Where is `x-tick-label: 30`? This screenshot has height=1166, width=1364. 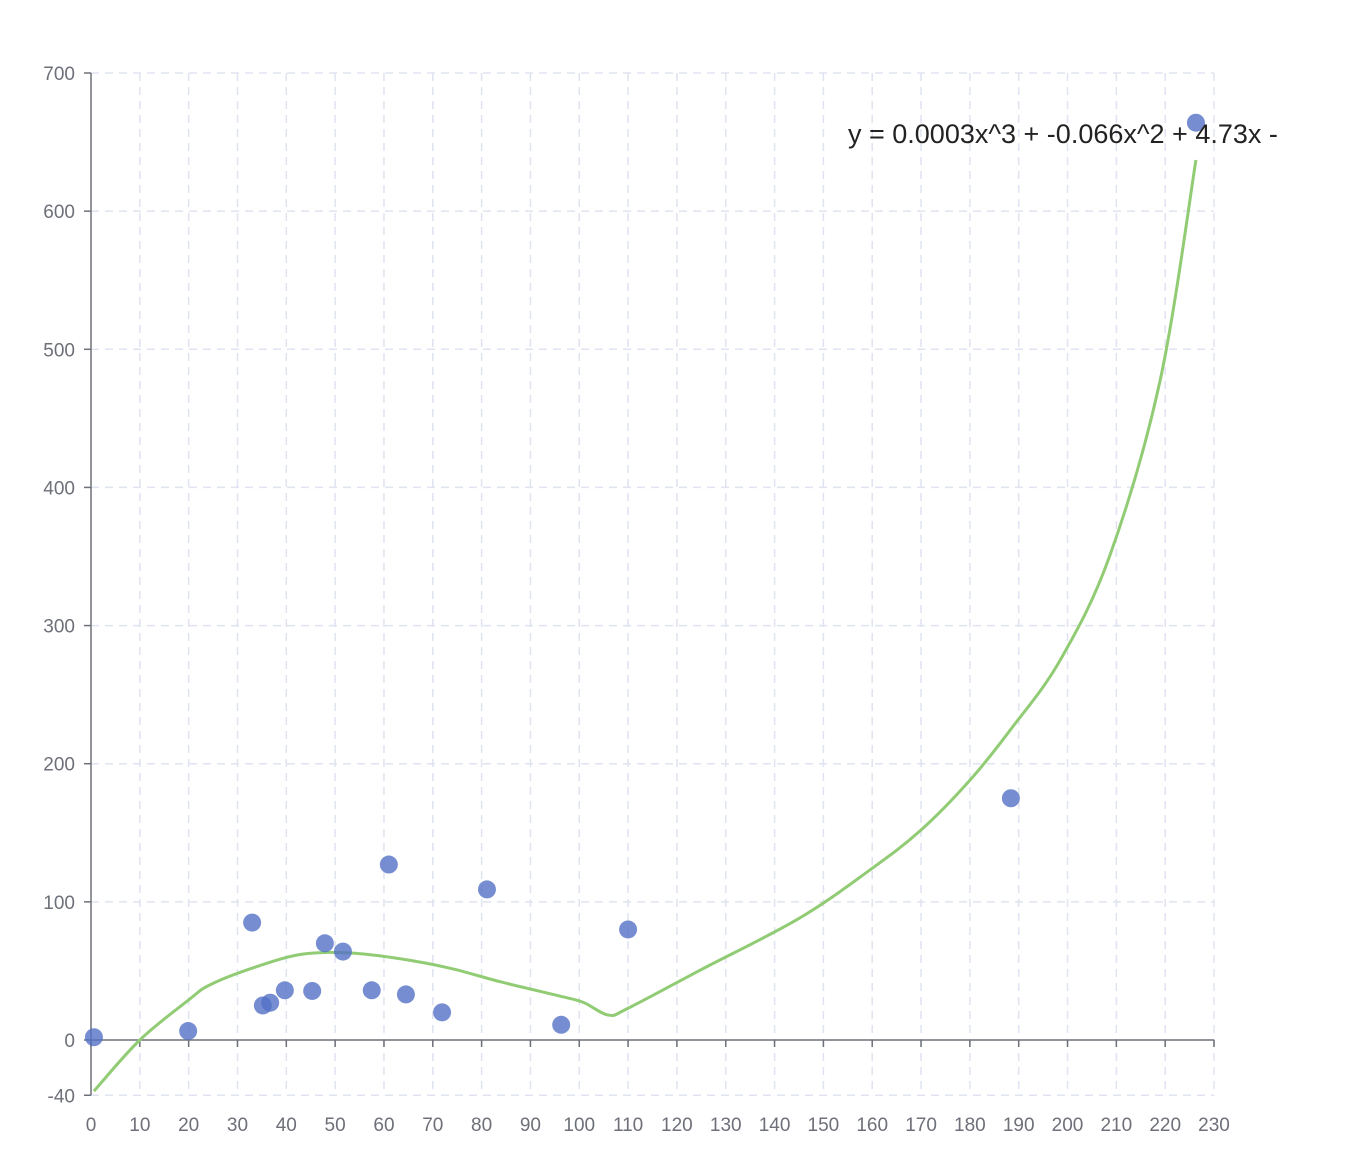
x-tick-label: 30 is located at coordinates (237, 1125).